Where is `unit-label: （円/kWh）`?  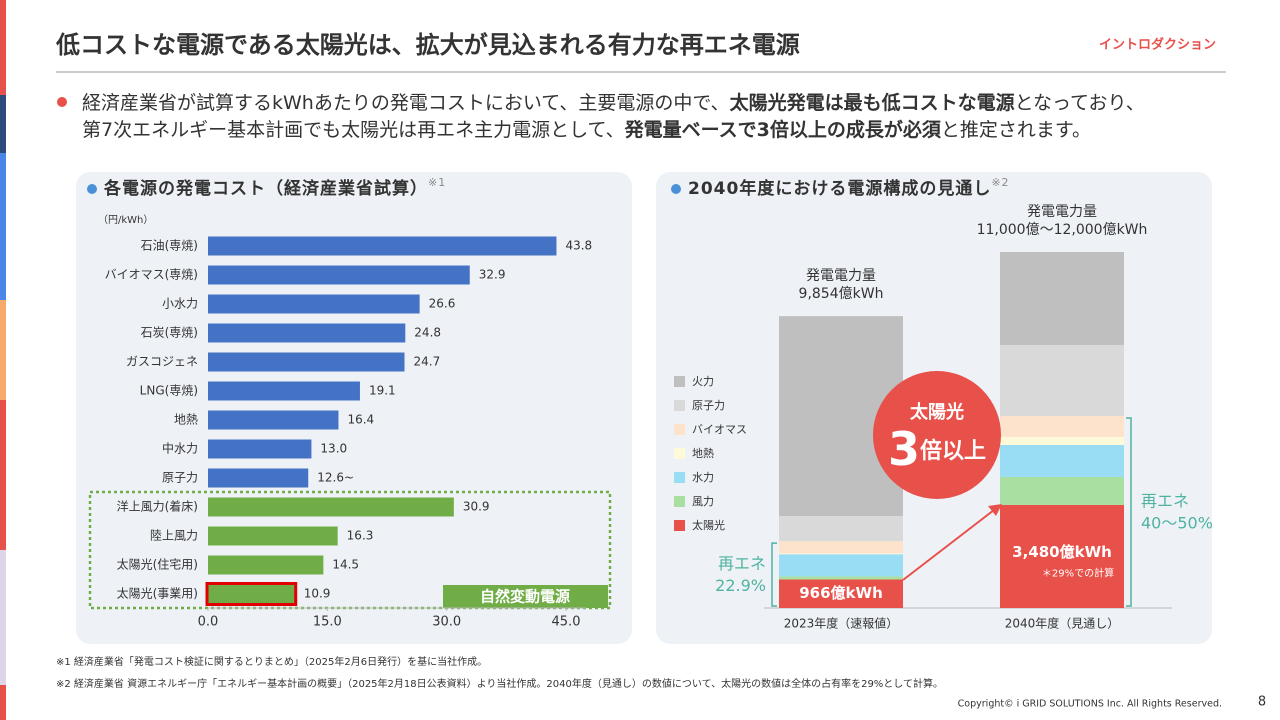 unit-label: （円/kWh） is located at coordinates (125, 220).